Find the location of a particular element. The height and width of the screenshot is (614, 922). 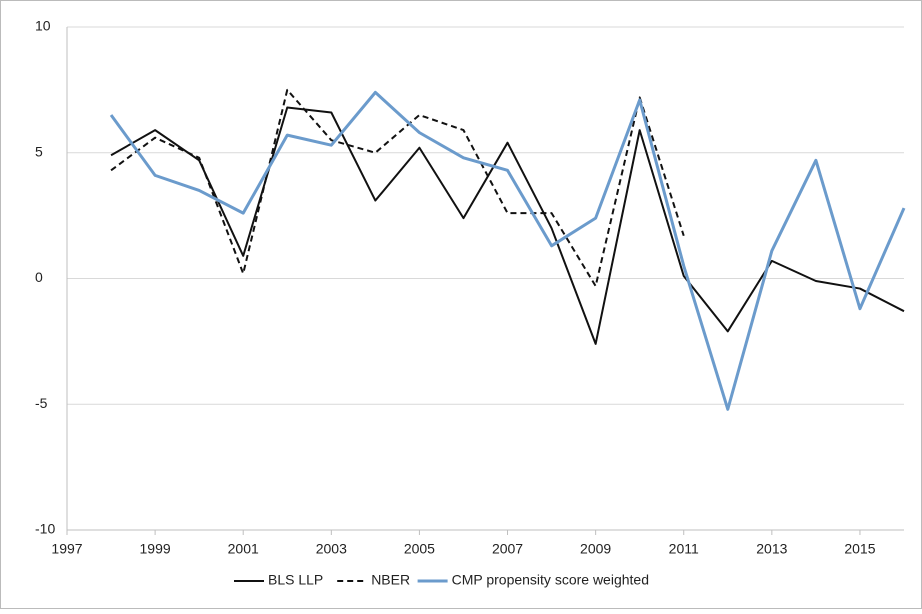

x-tick-label: 2013 is located at coordinates (771, 549).